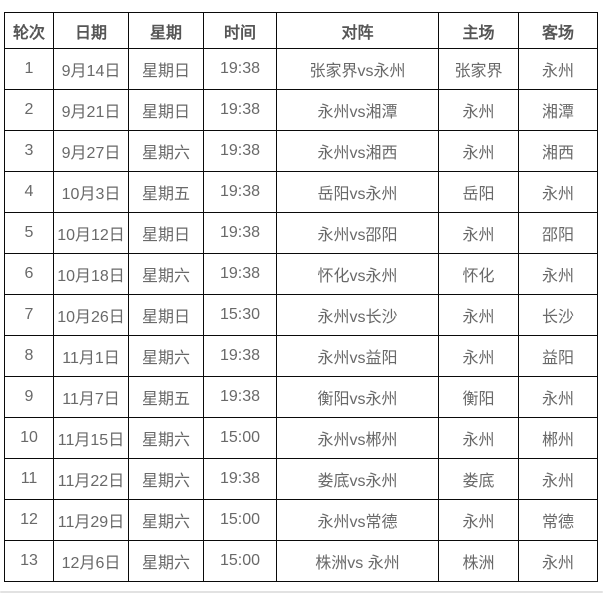 This screenshot has height=599, width=603. I want to click on header-round: 轮次, so click(29, 30).